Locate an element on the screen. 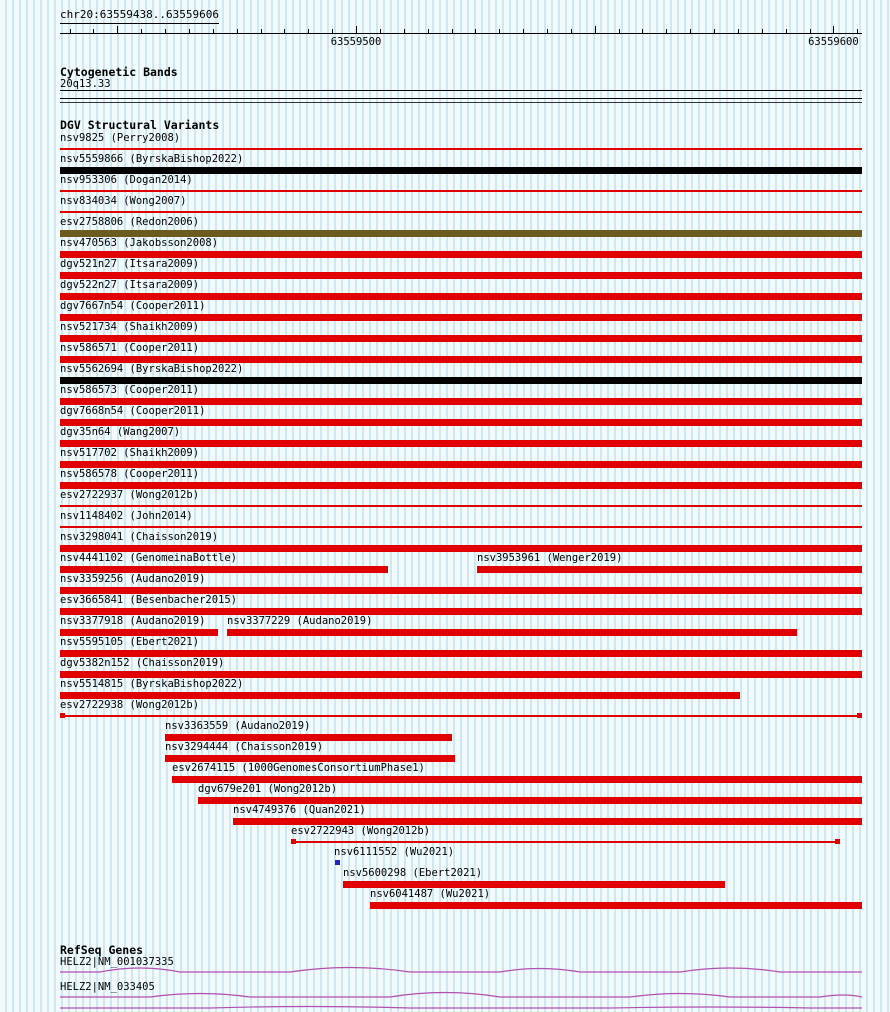  variant-label: dgv7667n54 (Cooper2011) is located at coordinates (133, 306).